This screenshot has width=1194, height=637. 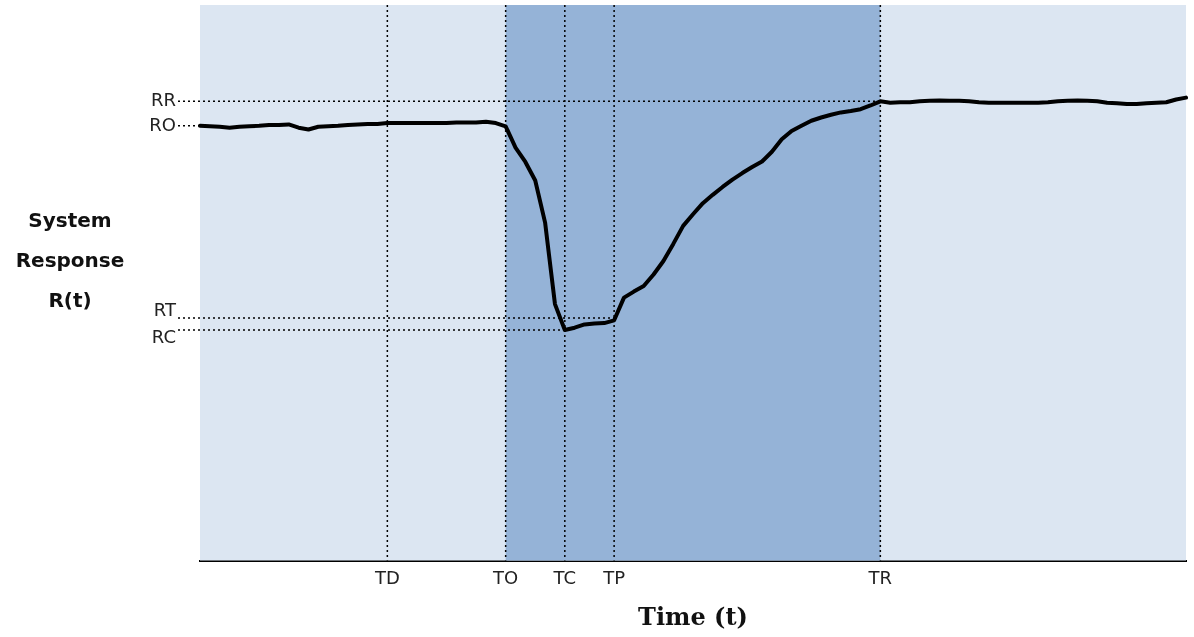 What do you see at coordinates (163, 99) in the screenshot?
I see `ref-line-label: RR` at bounding box center [163, 99].